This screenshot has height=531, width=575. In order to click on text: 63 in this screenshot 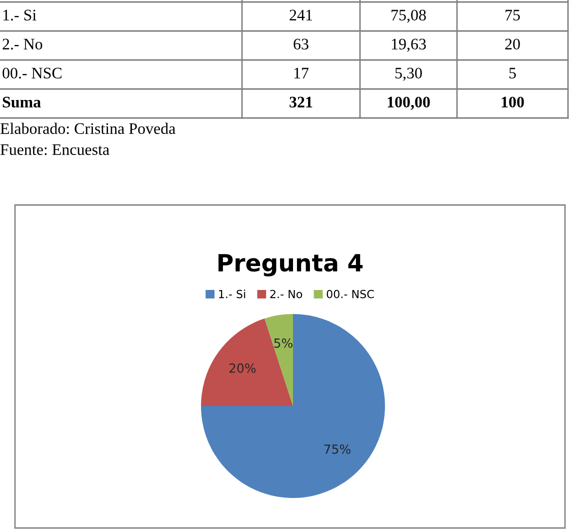, I will do `click(301, 44)`.